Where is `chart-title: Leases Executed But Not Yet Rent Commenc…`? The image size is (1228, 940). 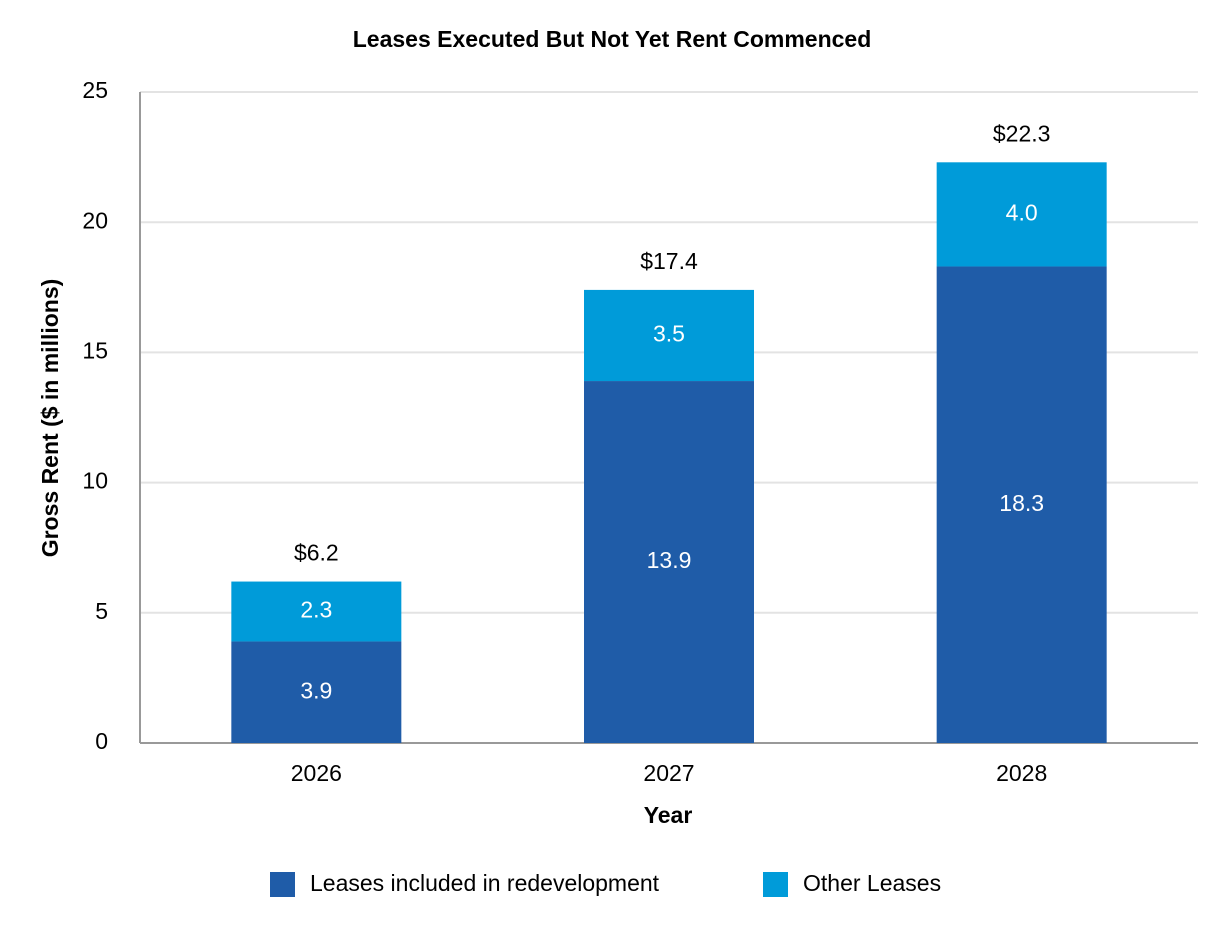 chart-title: Leases Executed But Not Yet Rent Commenc… is located at coordinates (612, 39).